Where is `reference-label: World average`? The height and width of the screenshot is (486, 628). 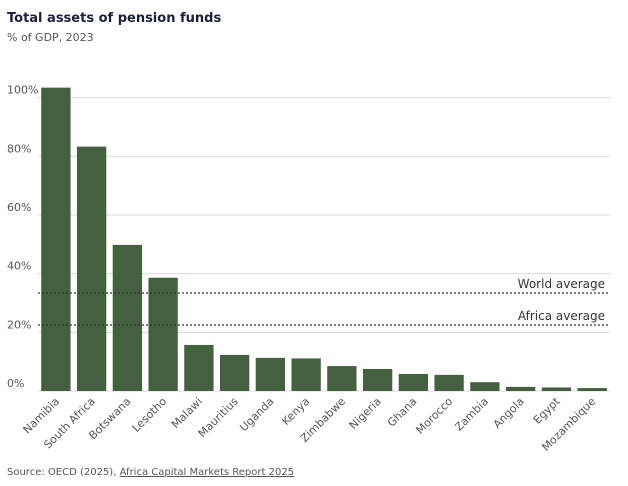
reference-label: World average is located at coordinates (561, 284).